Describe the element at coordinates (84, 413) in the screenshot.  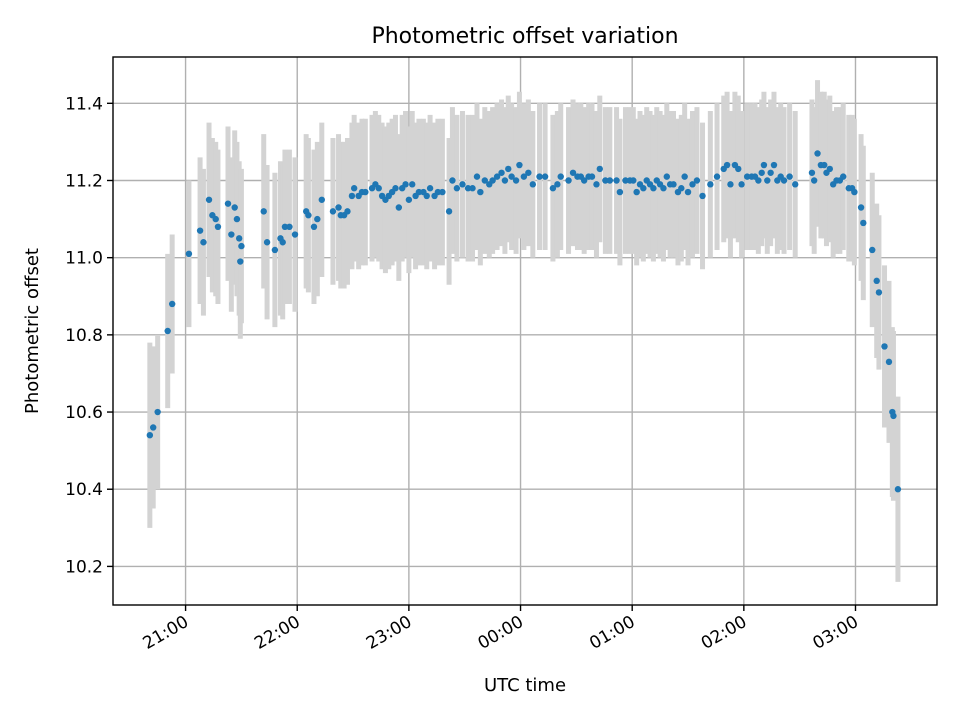
I see `y-tick-label: 10.6` at that location.